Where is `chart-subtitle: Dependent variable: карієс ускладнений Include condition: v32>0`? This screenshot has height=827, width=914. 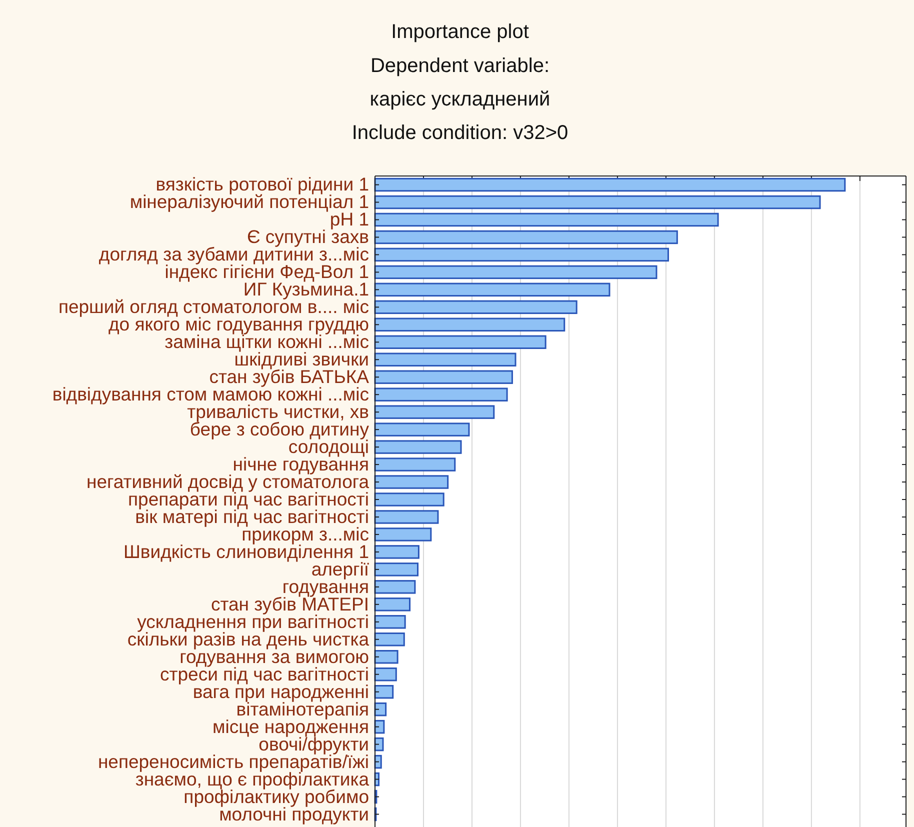 chart-subtitle: Dependent variable: карієс ускладнений Include condition: v32>0 is located at coordinates (460, 99).